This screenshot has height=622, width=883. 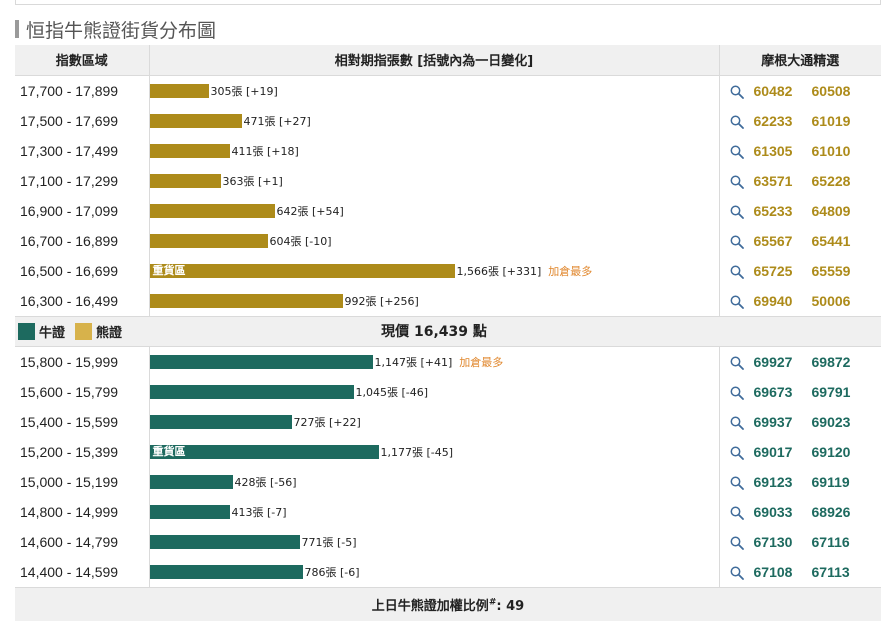 What do you see at coordinates (244, 91) in the screenshot?
I see `bar-value-label: 305張 [+19]` at bounding box center [244, 91].